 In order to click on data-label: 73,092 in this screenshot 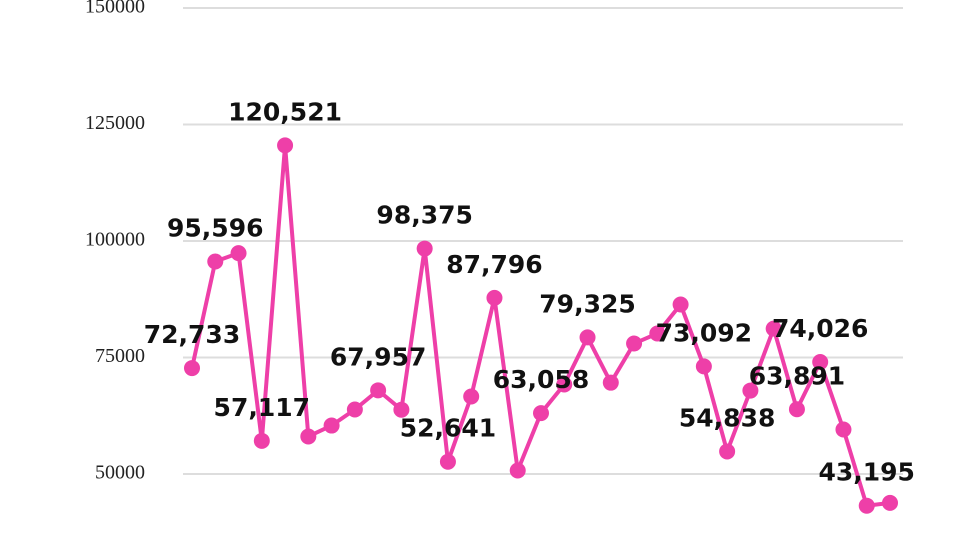, I will do `click(704, 332)`.